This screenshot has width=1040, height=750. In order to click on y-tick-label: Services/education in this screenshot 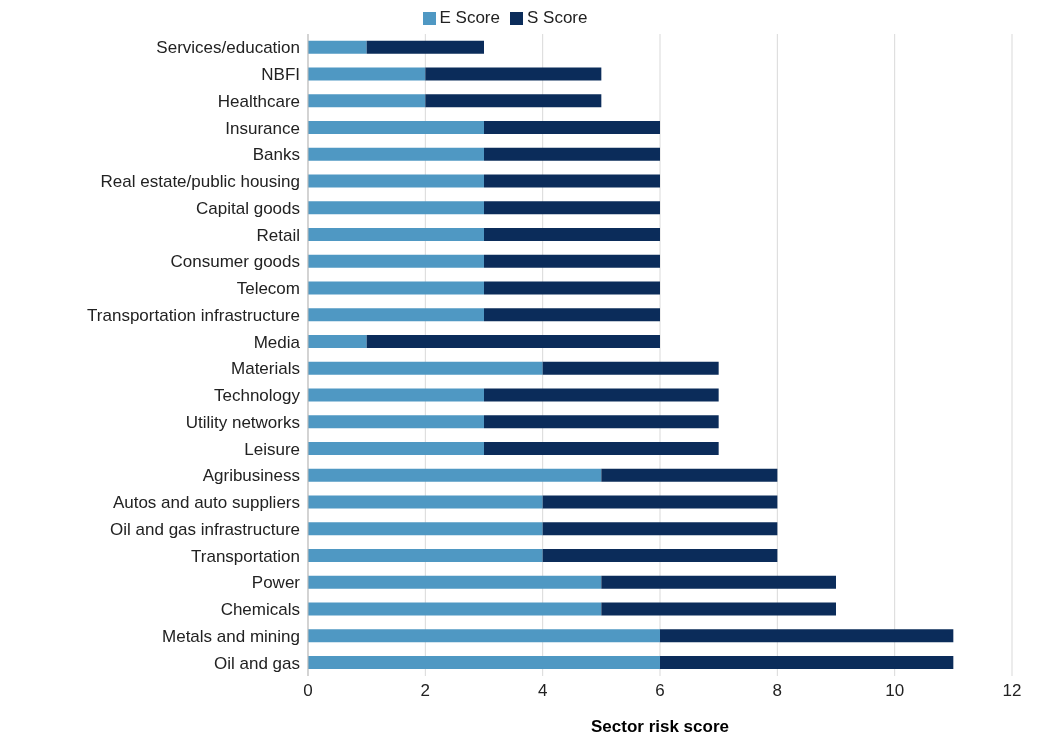, I will do `click(228, 48)`.